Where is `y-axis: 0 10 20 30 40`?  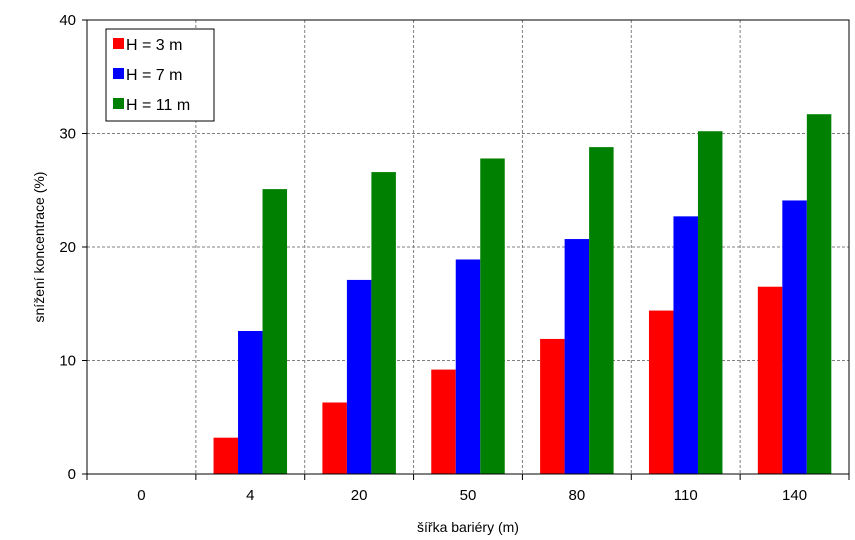
y-axis: 0 10 20 30 40 is located at coordinates (73, 247).